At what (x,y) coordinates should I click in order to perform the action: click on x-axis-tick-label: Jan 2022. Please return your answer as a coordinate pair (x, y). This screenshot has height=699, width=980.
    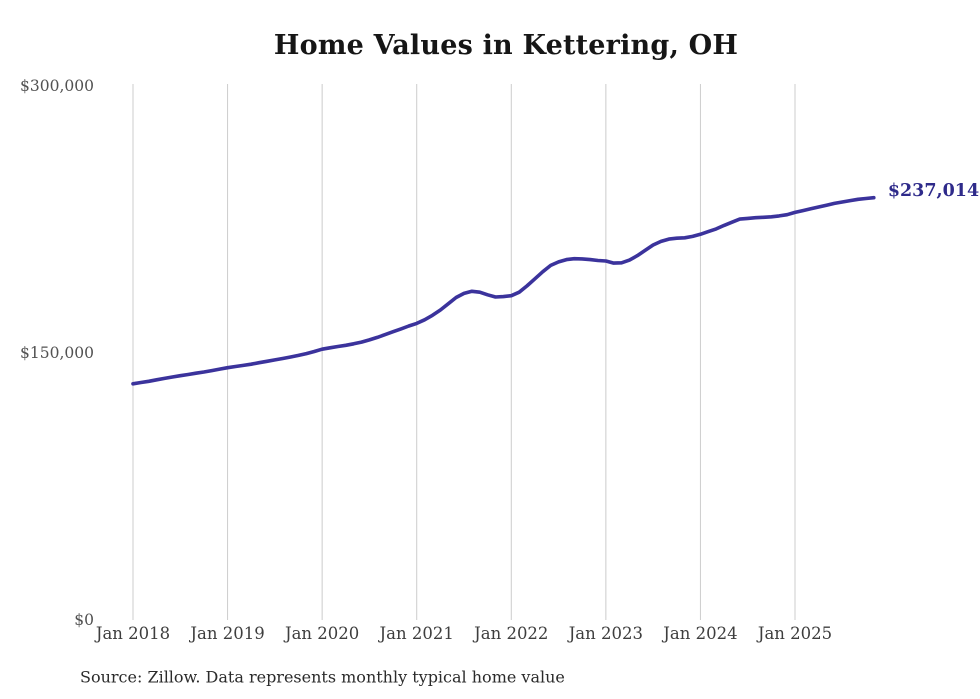
    Looking at the image, I should click on (511, 633).